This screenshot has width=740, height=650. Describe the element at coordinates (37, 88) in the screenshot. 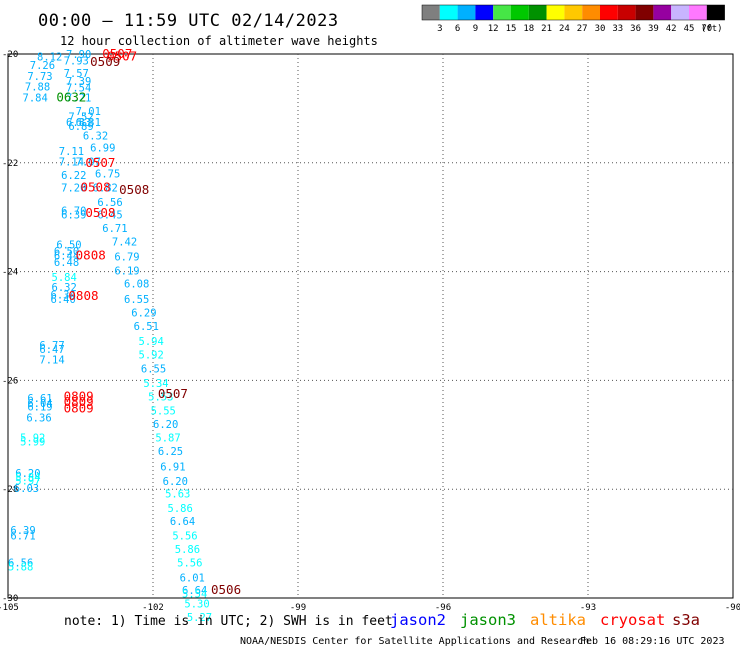

I see `wave-height-label: 7.88` at that location.